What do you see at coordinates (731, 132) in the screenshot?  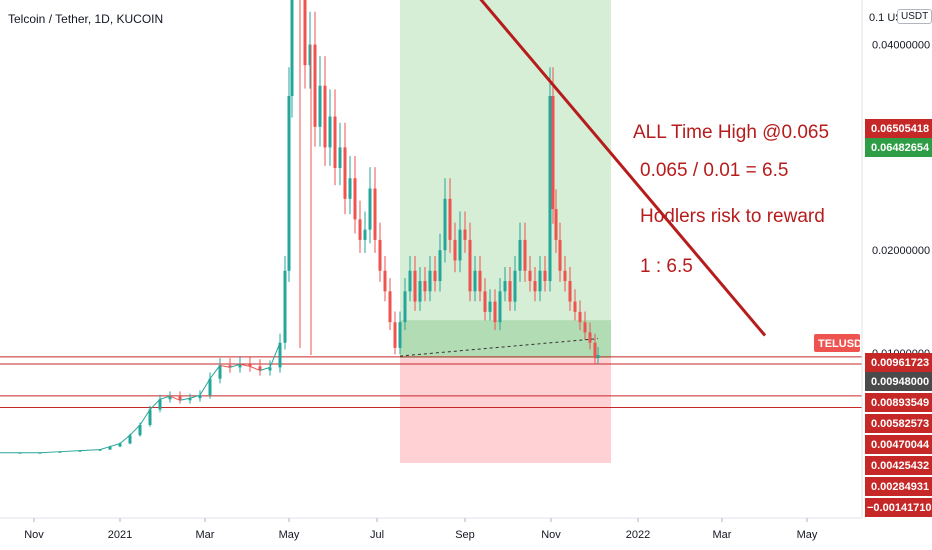 I see `annotation-all-time-high: ALL Time High @0.065` at bounding box center [731, 132].